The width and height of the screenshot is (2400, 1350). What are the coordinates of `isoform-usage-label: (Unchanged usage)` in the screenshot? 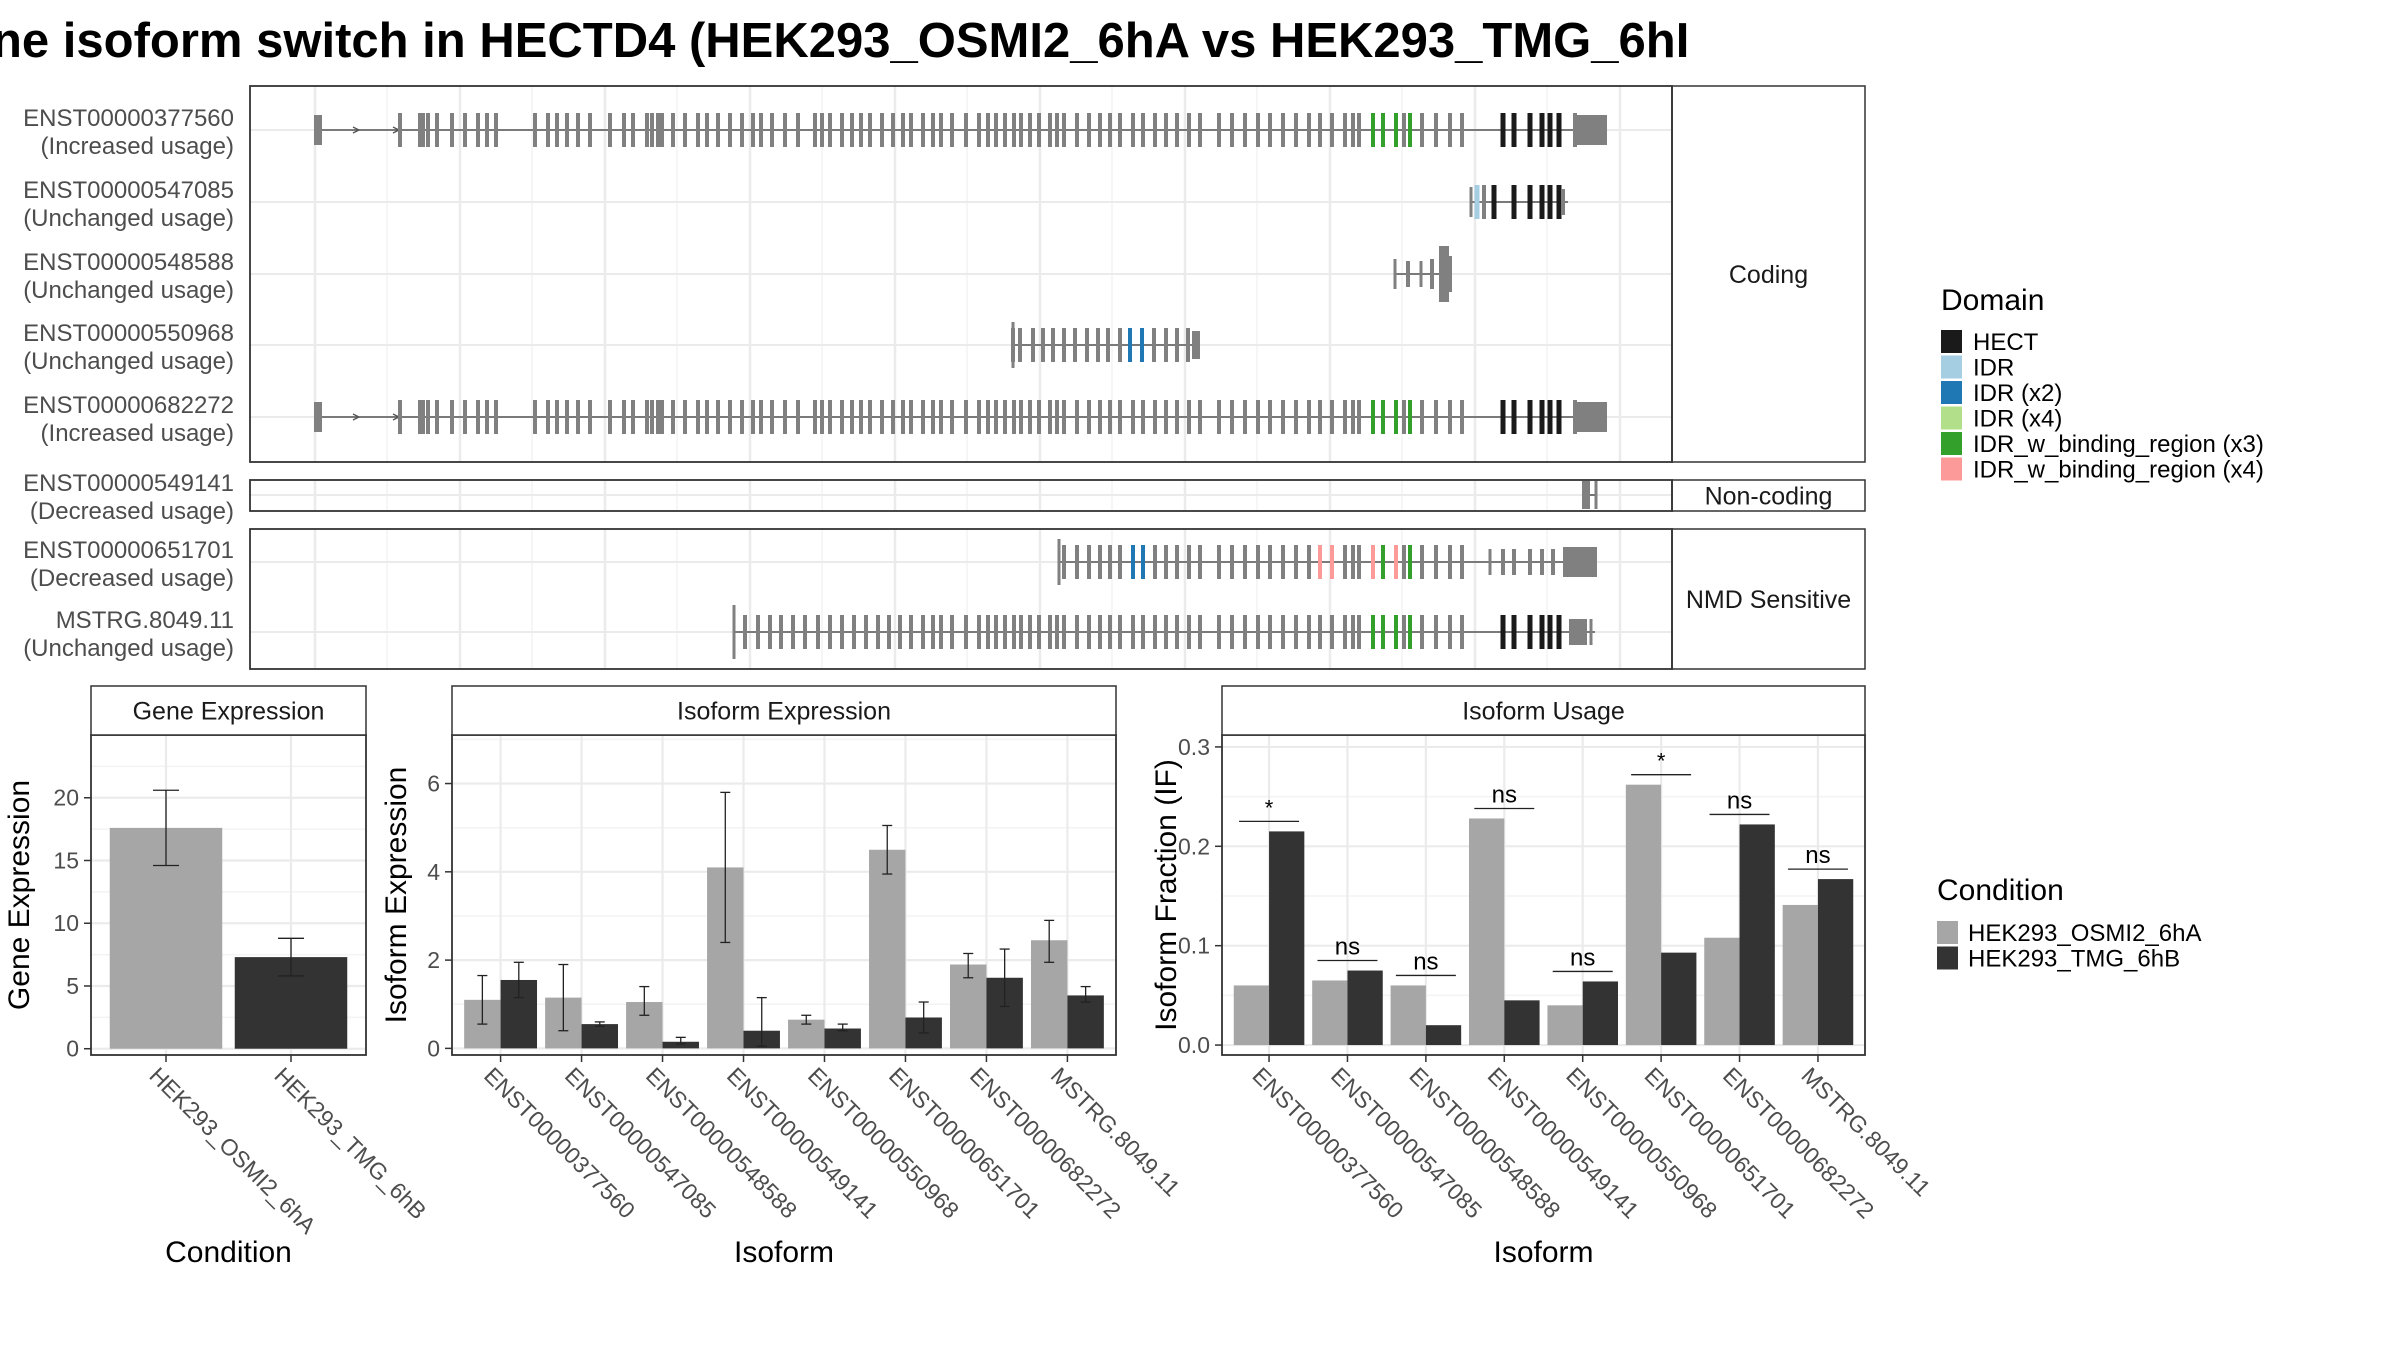 It's located at (128, 361).